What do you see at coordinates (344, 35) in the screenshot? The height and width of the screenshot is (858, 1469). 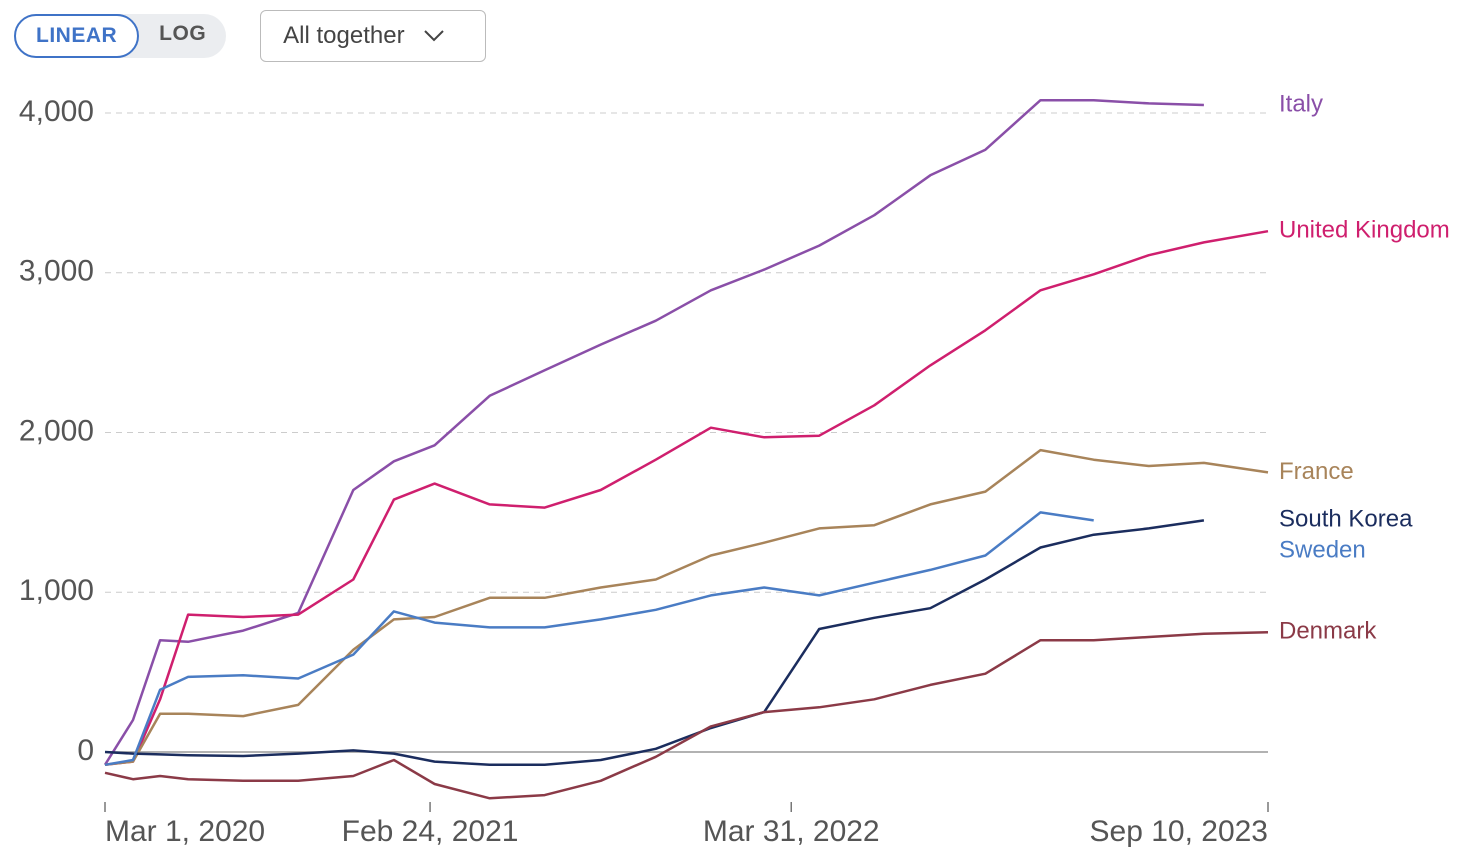 I see `dropdown-label: All together` at bounding box center [344, 35].